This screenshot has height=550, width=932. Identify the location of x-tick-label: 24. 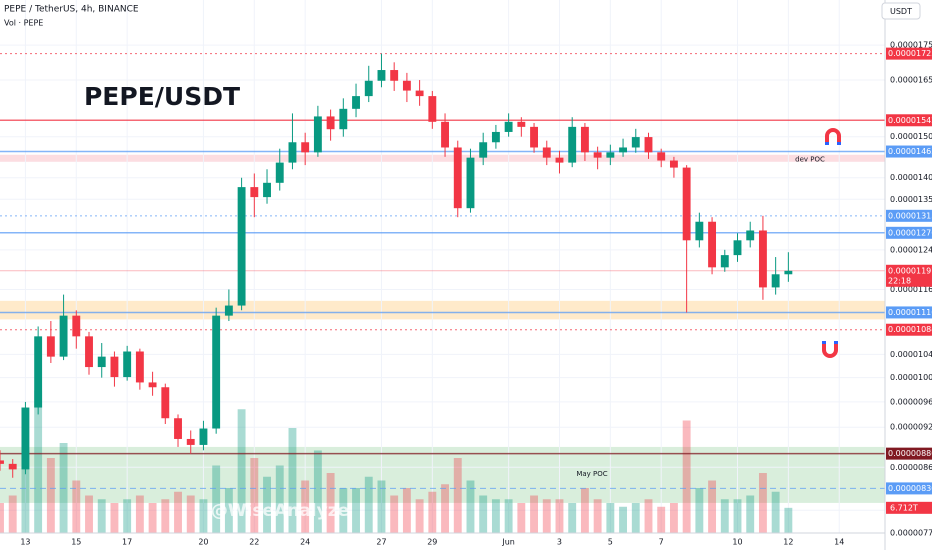
(305, 542).